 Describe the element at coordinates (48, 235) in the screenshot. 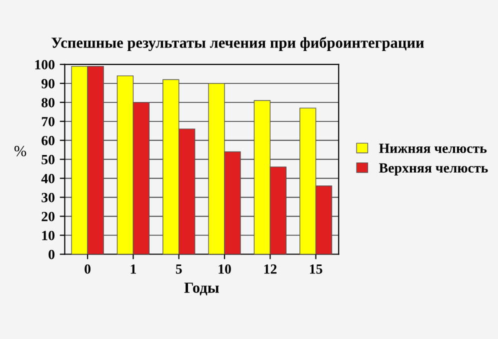

I see `y-tick-label: 10` at that location.